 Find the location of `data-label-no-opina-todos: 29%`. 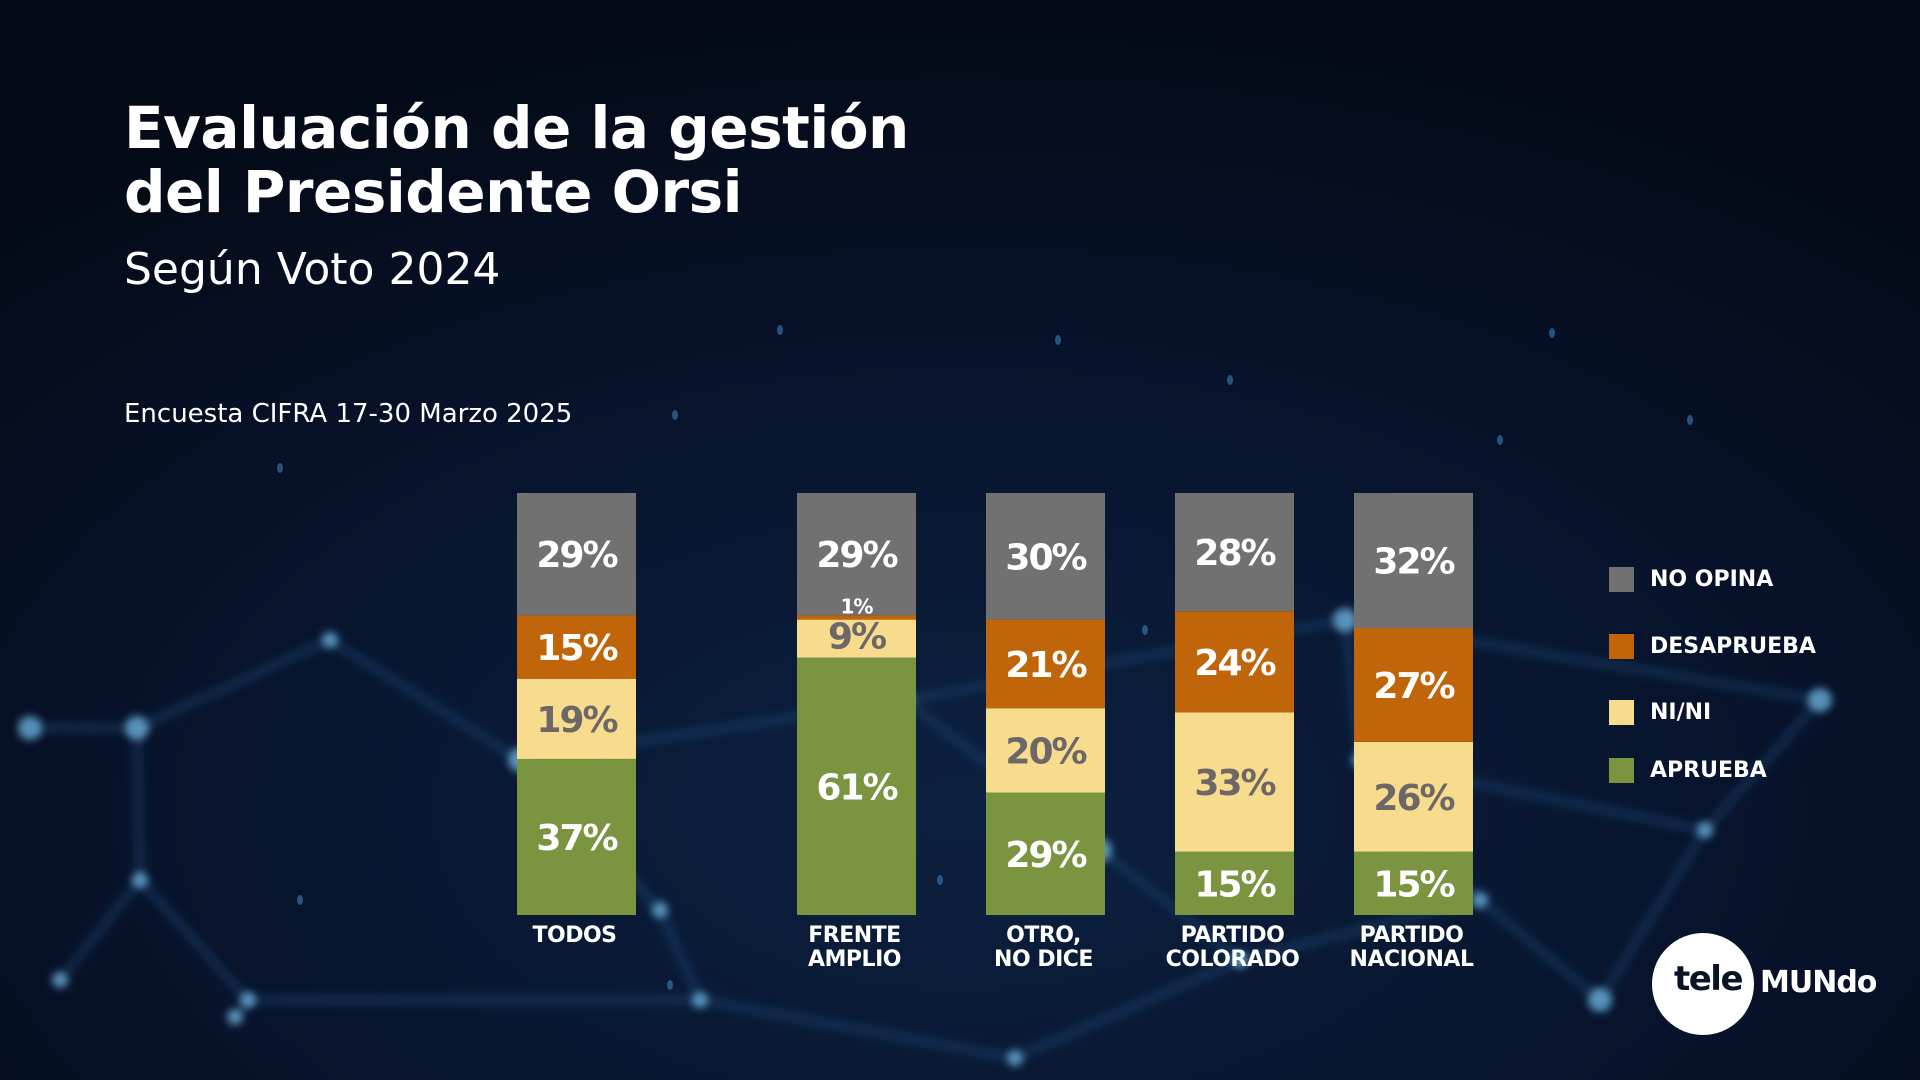

data-label-no-opina-todos: 29% is located at coordinates (576, 555).